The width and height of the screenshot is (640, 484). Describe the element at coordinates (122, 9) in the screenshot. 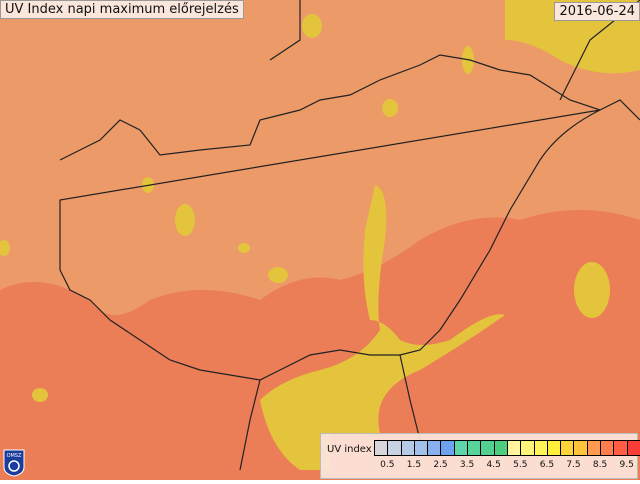

I see `map-title: UV Index napi maximum előrejelzés` at that location.